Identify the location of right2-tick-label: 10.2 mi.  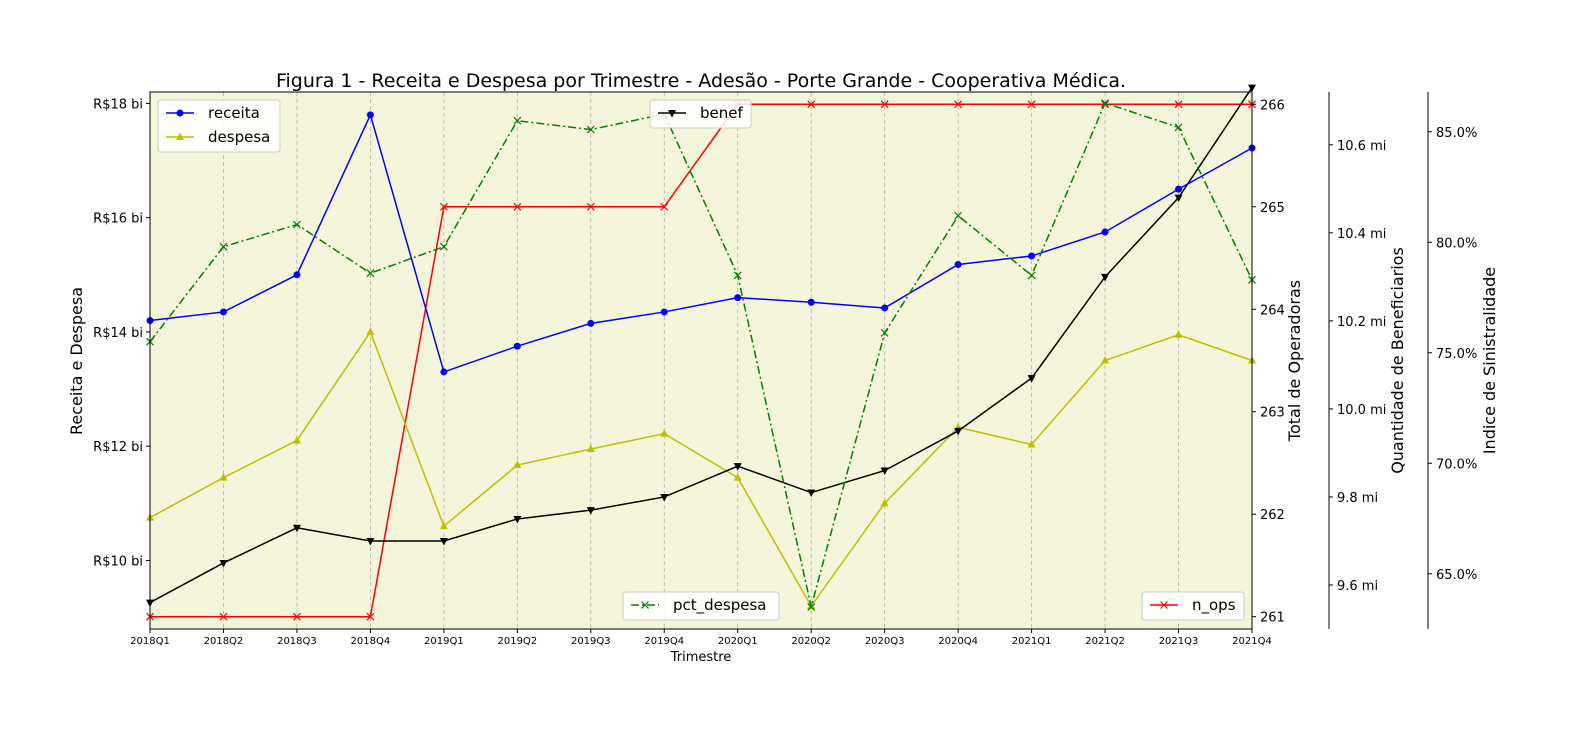
(1361, 322).